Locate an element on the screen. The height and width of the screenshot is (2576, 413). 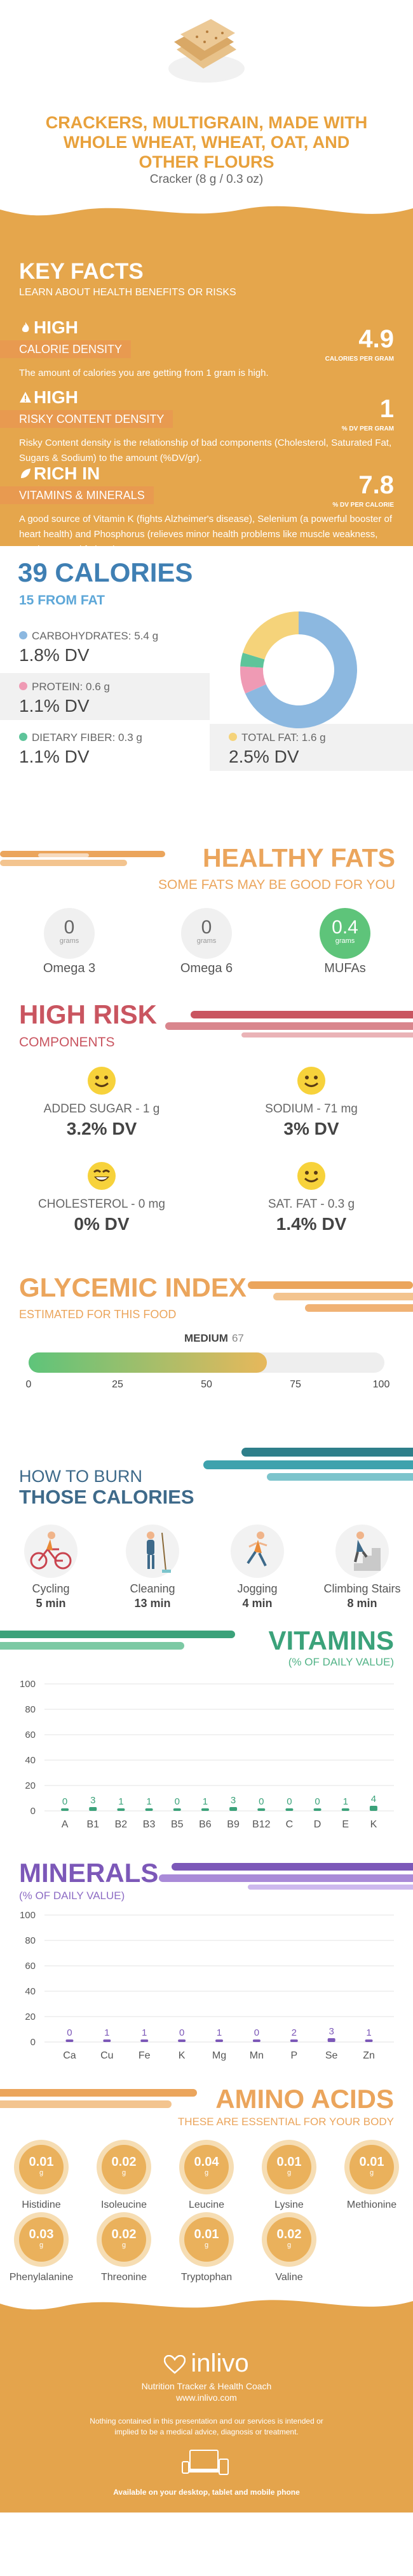
mineral-bar-mn is located at coordinates (257, 2040).